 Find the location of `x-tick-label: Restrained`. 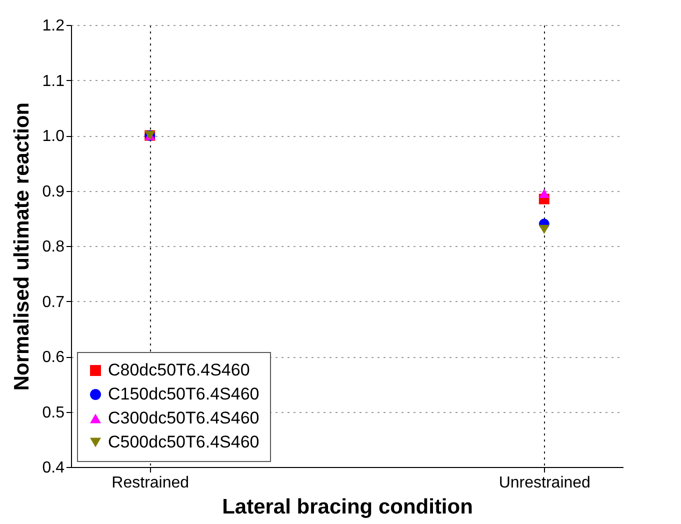

x-tick-label: Restrained is located at coordinates (151, 483).